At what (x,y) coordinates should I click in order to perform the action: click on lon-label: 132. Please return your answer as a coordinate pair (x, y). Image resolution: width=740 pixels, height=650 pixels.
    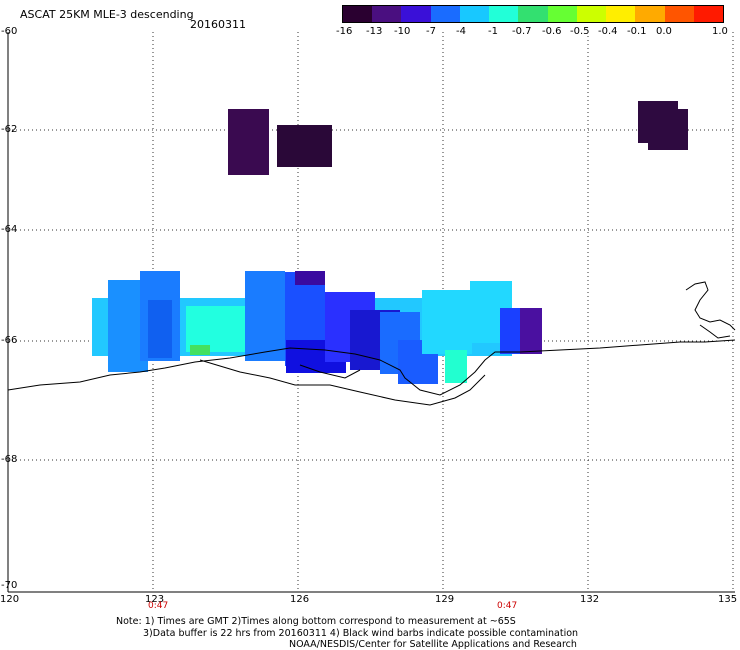
    Looking at the image, I should click on (590, 599).